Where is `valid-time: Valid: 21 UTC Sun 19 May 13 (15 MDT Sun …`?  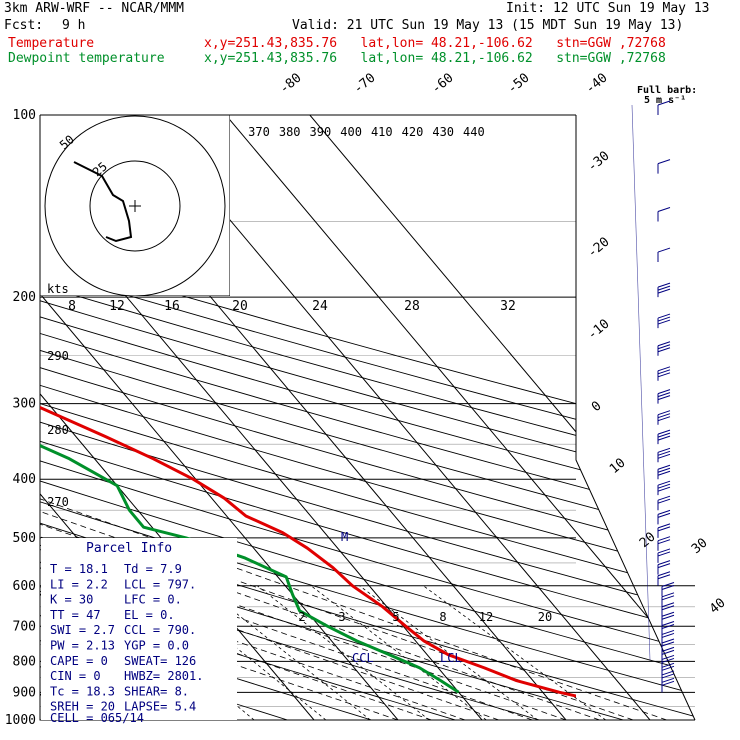 valid-time: Valid: 21 UTC Sun 19 May 13 (15 MDT Sun … is located at coordinates (488, 25).